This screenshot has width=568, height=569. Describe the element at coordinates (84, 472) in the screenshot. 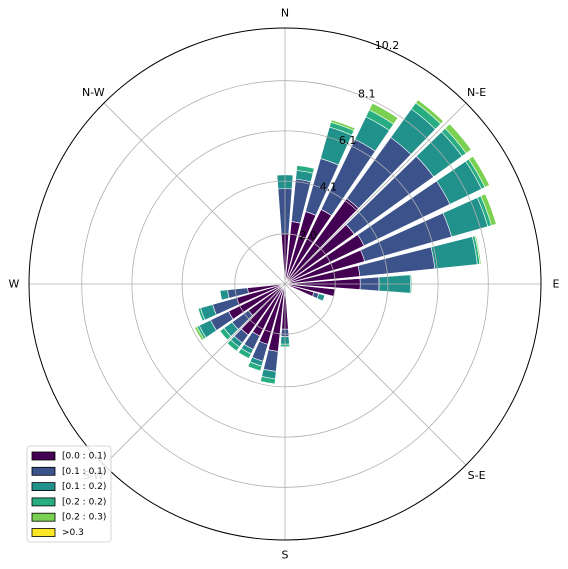

I see `legend-label-1: [0.1 : 0.1)` at that location.